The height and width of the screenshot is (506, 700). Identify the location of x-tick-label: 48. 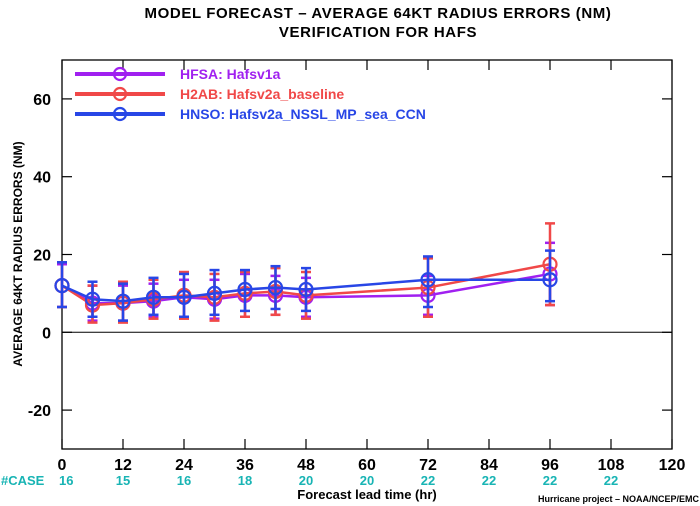
(306, 465).